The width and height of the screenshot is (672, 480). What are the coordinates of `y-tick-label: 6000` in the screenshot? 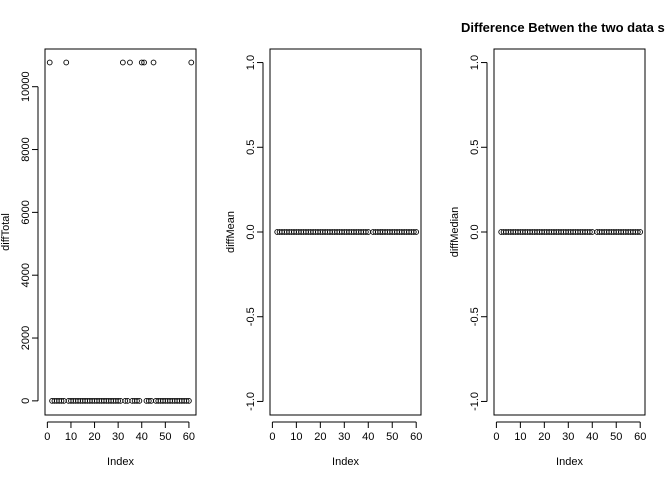 It's located at (26, 212).